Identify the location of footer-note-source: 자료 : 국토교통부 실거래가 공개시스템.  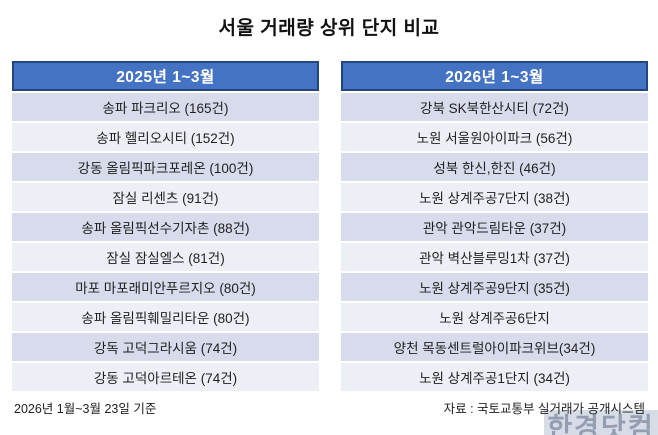
(544, 409).